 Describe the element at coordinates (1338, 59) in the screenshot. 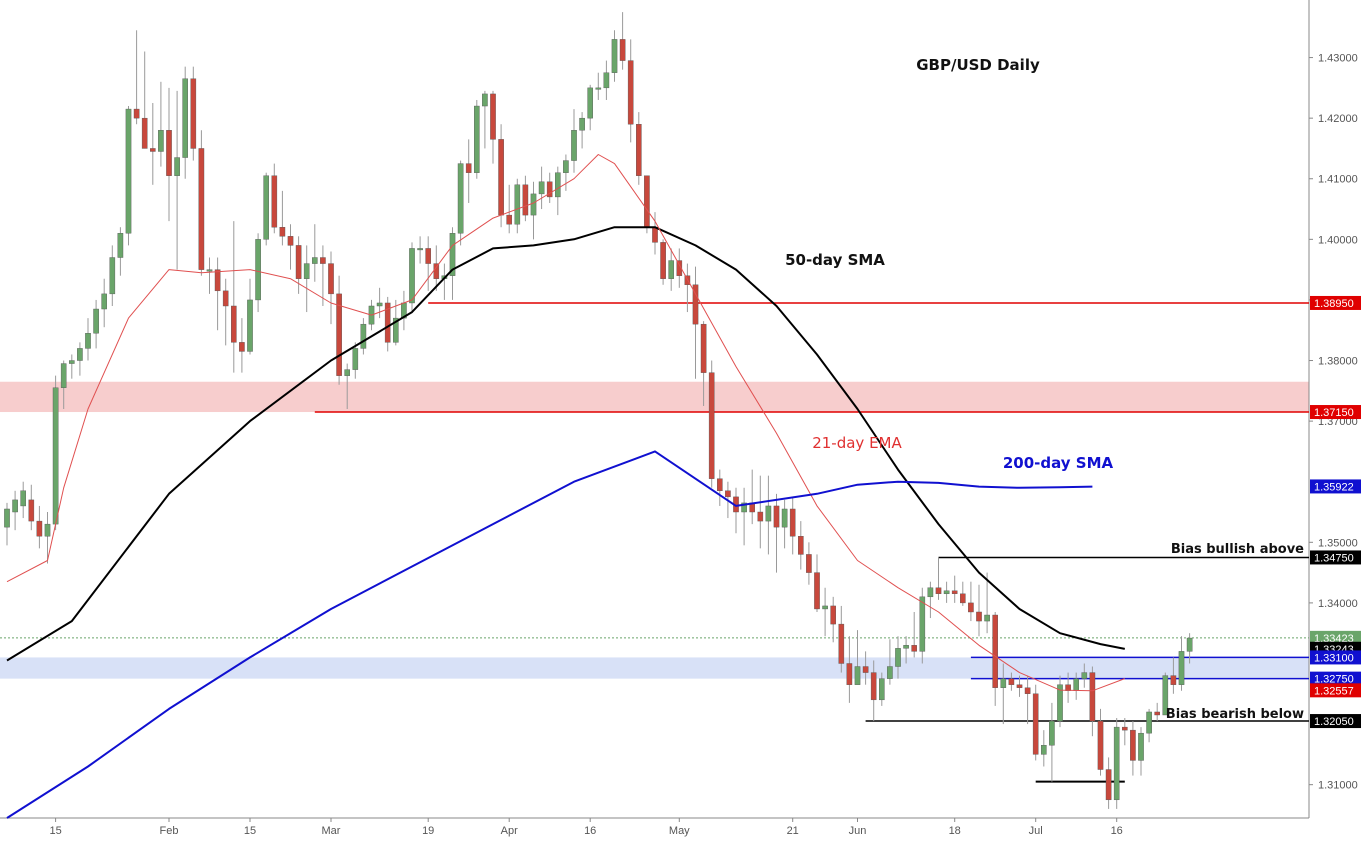

I see `y-tick-label: 1.43000` at that location.